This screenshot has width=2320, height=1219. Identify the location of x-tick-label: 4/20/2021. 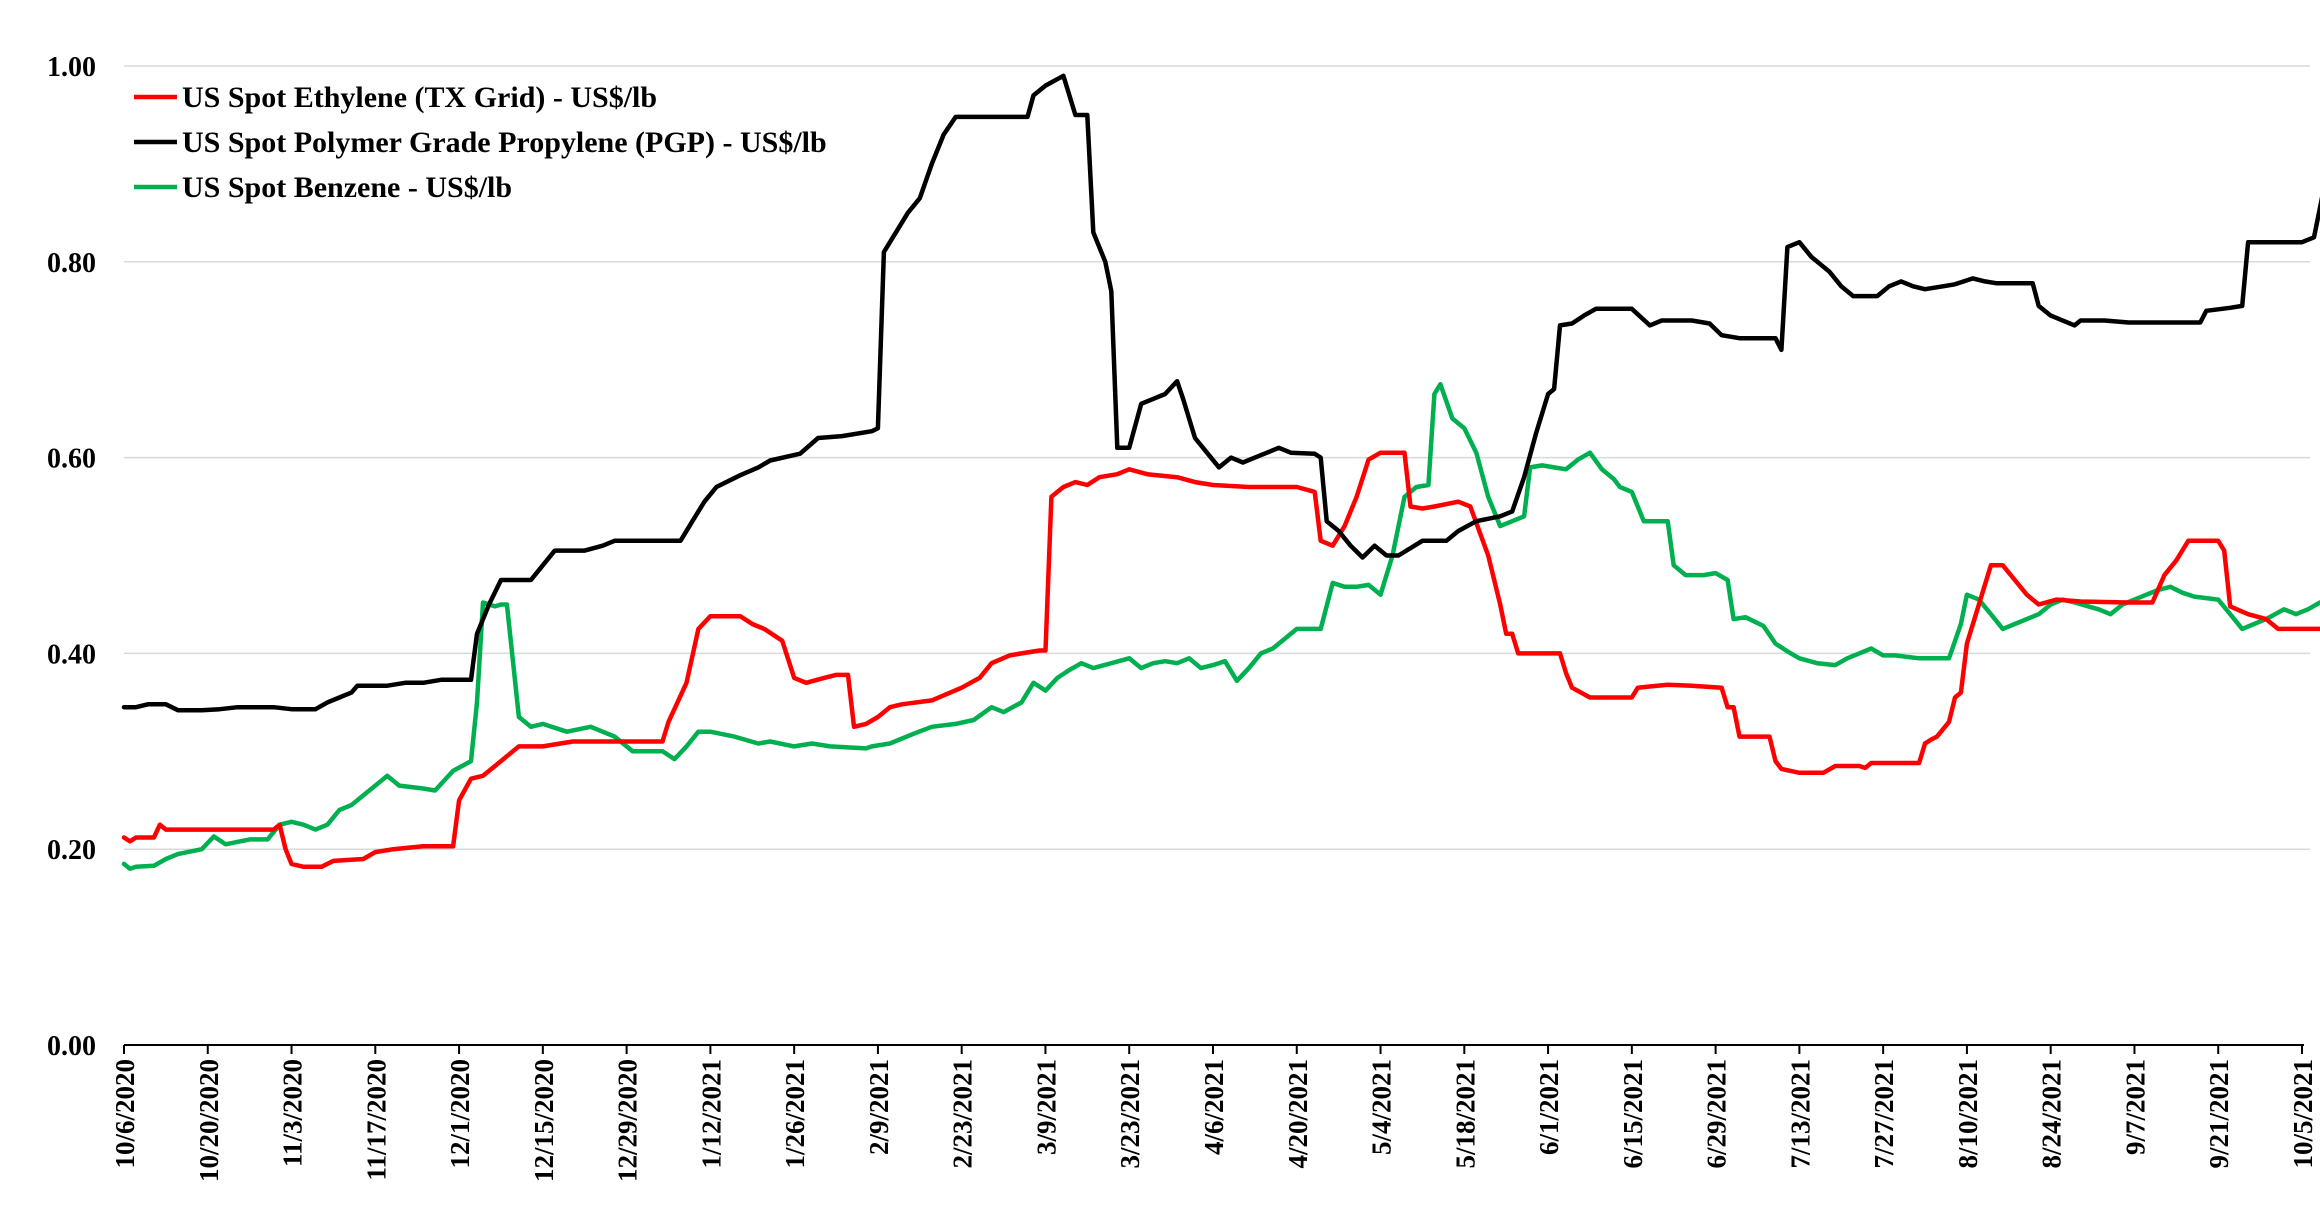
(1298, 1114).